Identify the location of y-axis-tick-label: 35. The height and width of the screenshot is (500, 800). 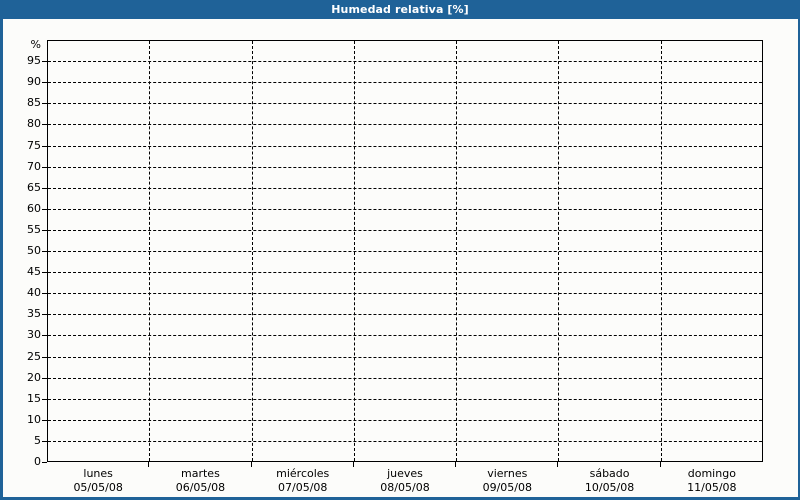
(34, 314).